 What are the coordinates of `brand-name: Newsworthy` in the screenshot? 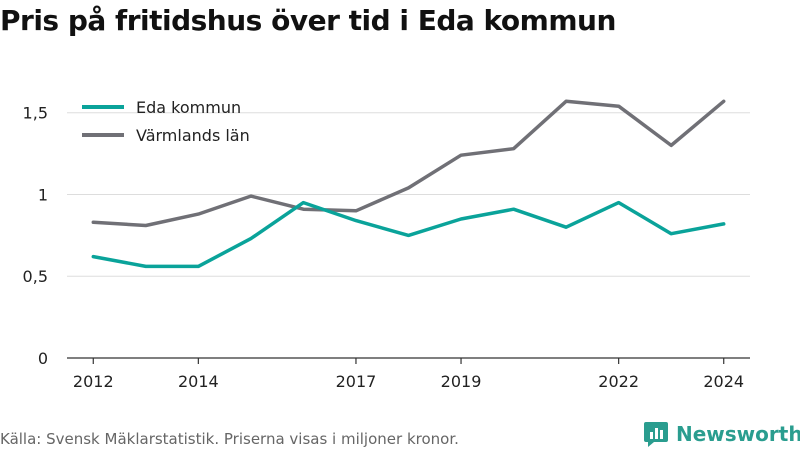 It's located at (738, 434).